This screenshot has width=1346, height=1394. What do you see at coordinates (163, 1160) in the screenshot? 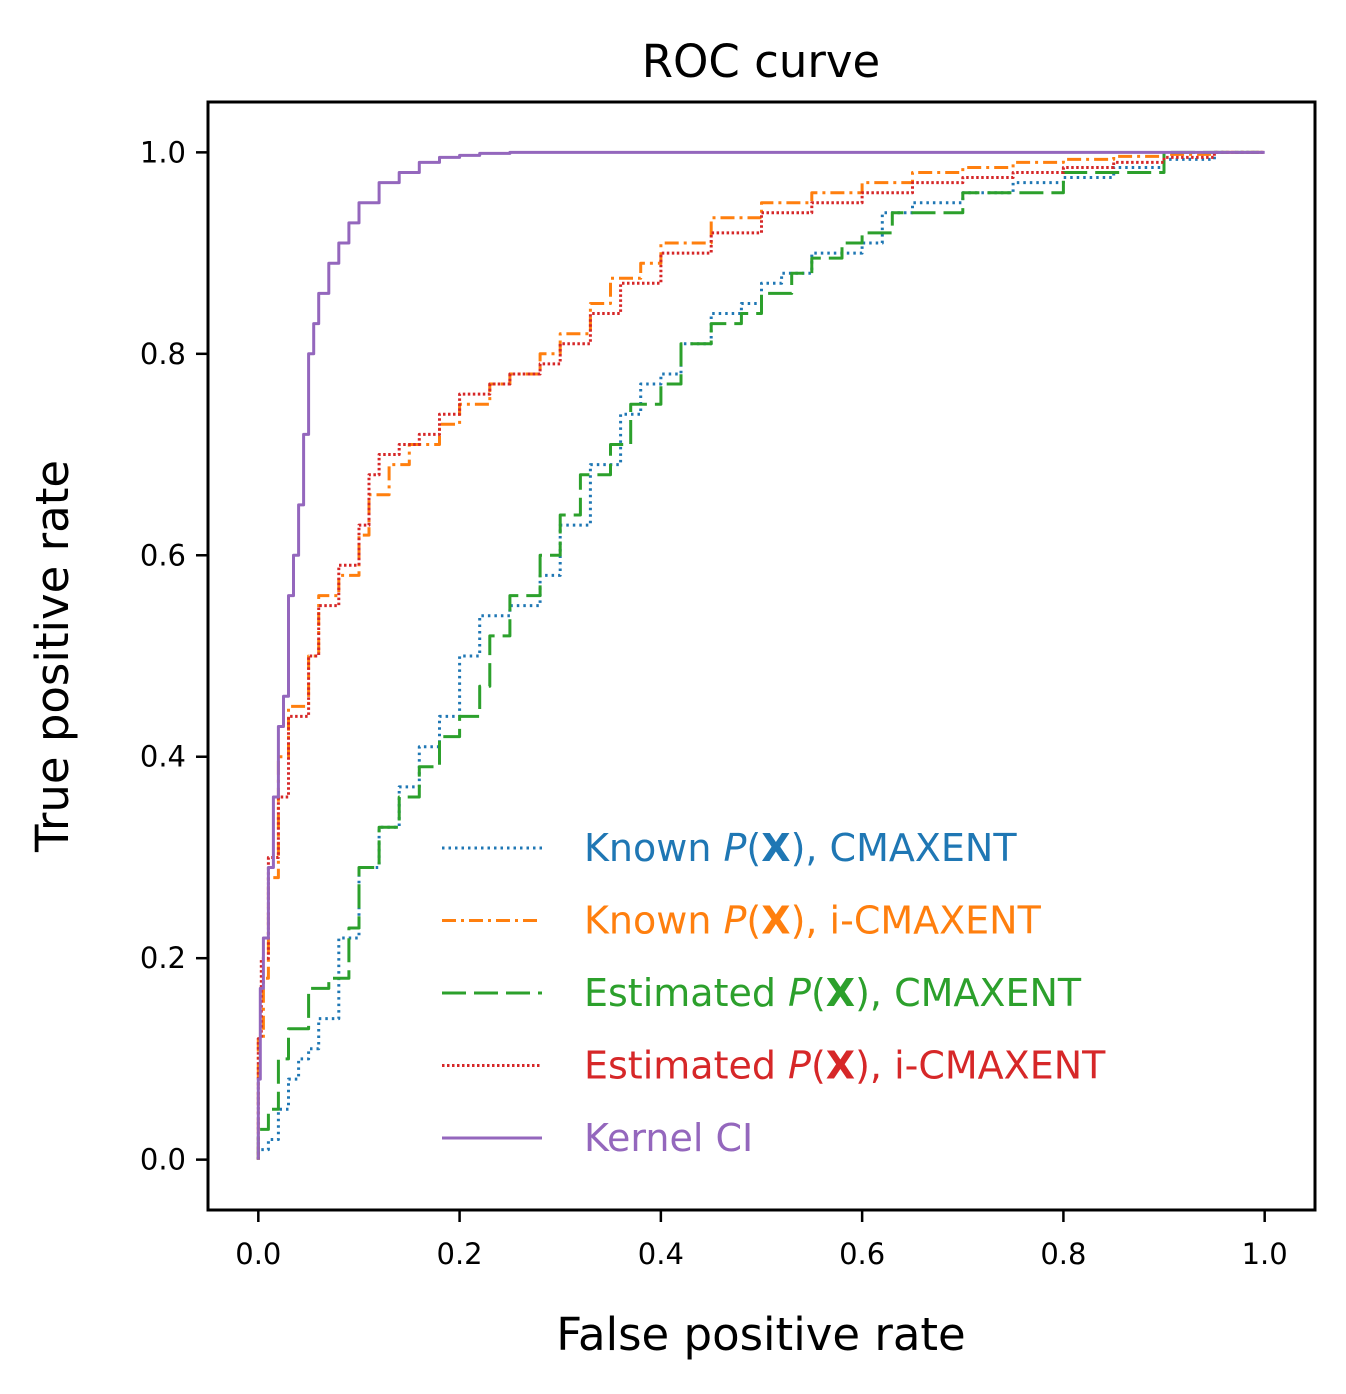
I see `y-tick-label: 0.0` at bounding box center [163, 1160].